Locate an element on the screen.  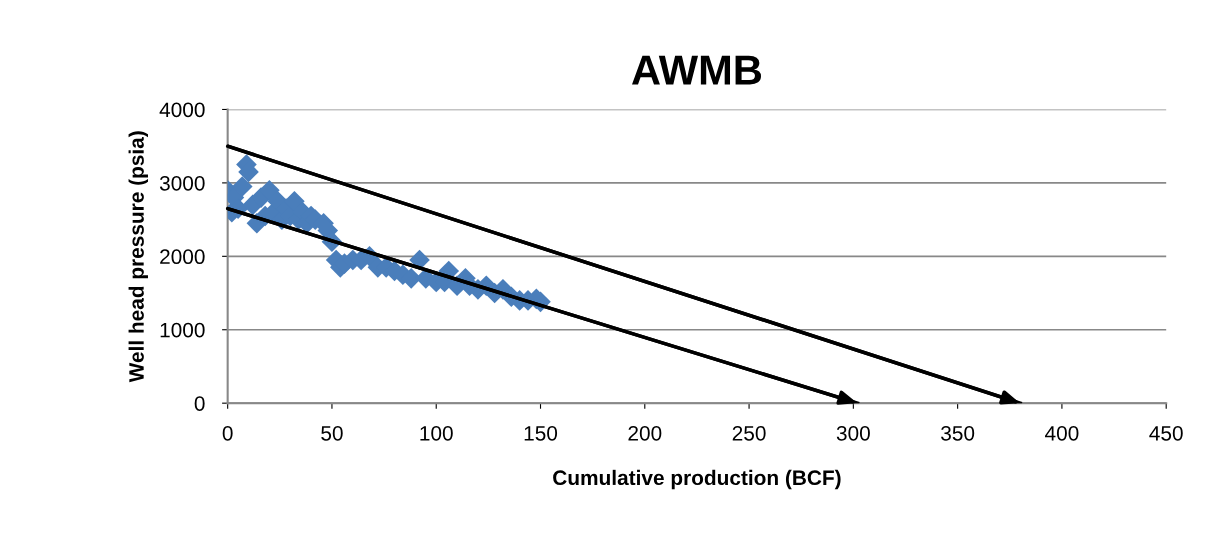
y-tick-label: 3000 is located at coordinates (182, 183).